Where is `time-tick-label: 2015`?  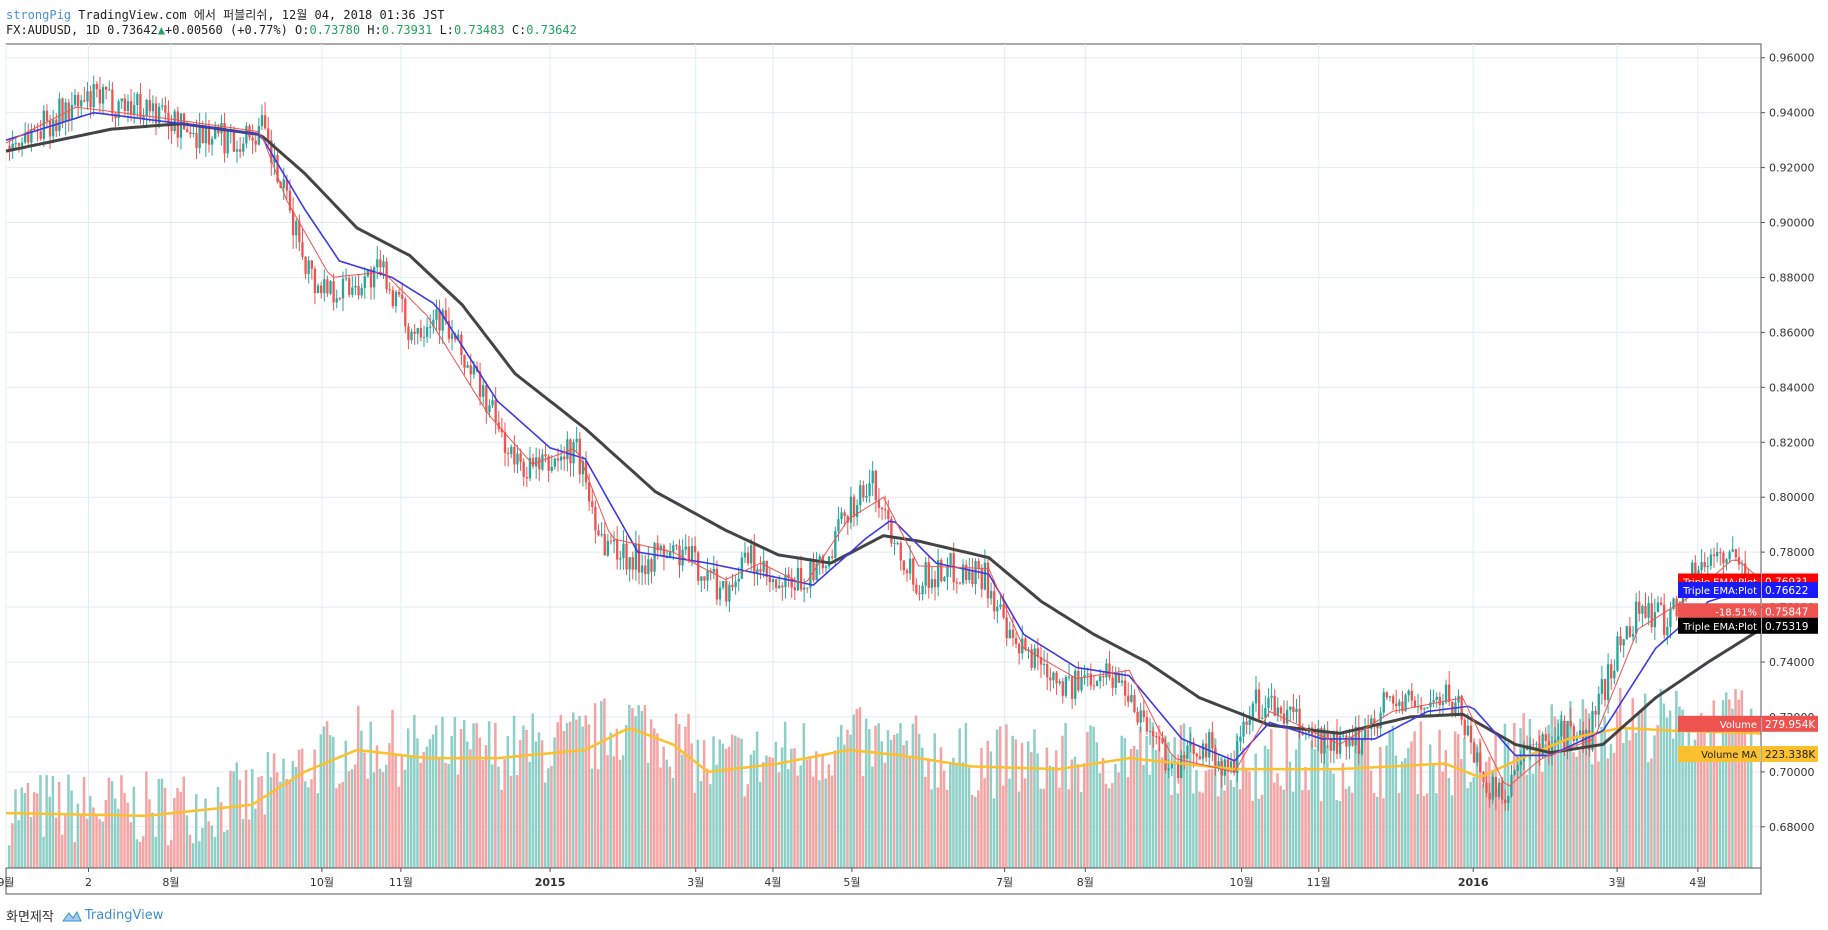
time-tick-label: 2015 is located at coordinates (550, 882).